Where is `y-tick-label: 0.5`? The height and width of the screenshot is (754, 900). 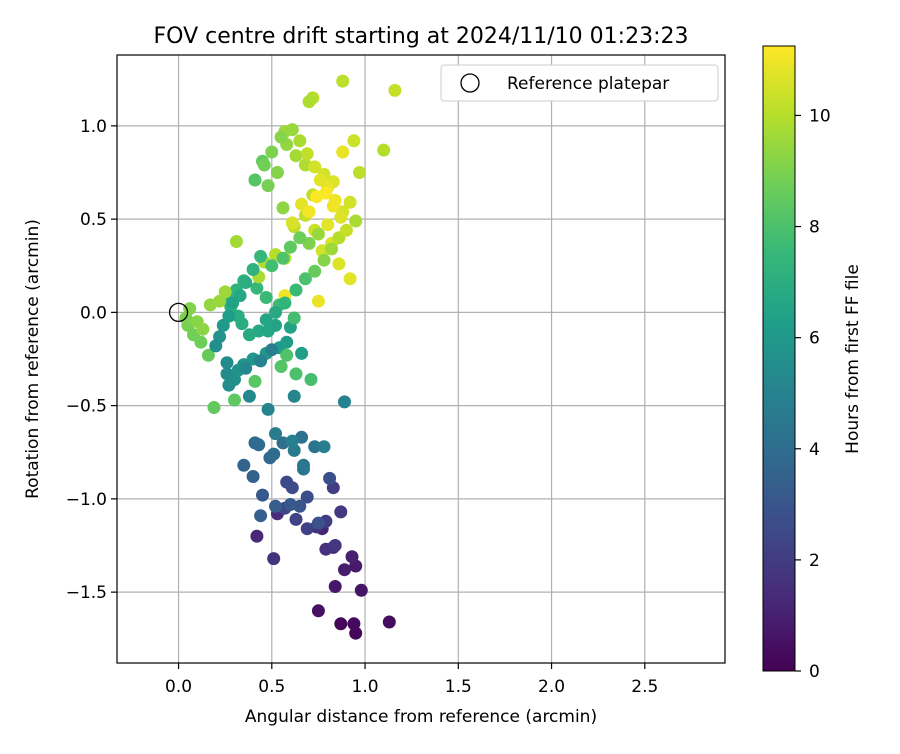
y-tick-label: 0.5 is located at coordinates (93, 220).